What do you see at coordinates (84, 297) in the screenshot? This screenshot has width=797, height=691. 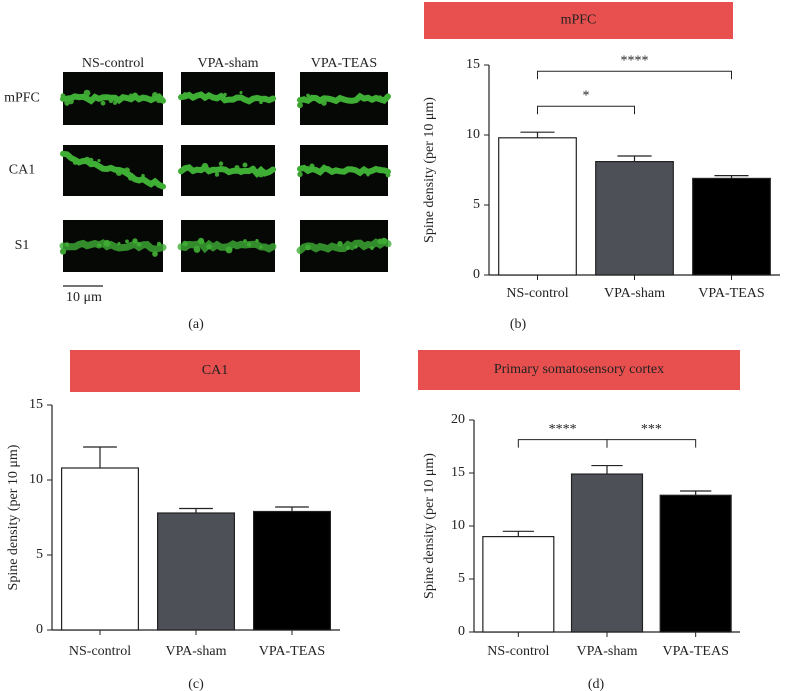 I see `scale-bar-label: 10 μm` at bounding box center [84, 297].